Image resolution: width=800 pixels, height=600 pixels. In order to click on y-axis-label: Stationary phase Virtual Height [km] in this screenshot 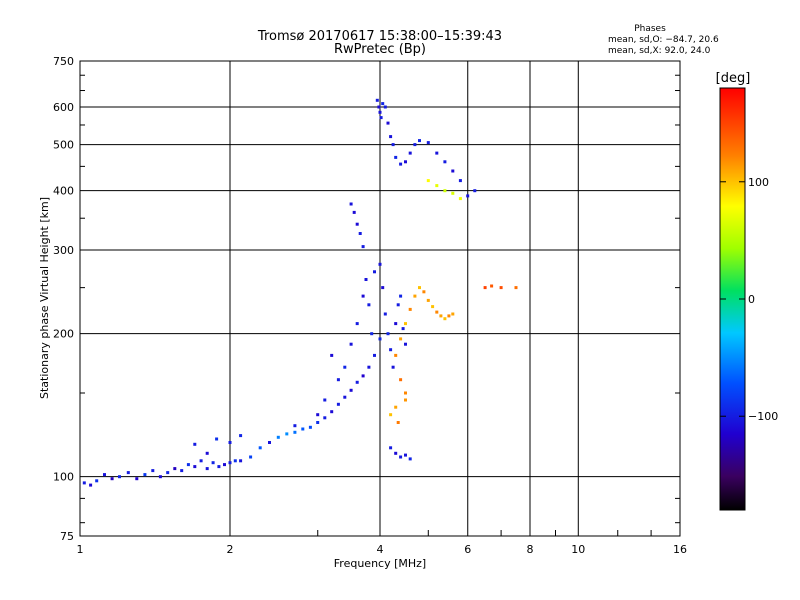, I will do `click(44, 298)`.